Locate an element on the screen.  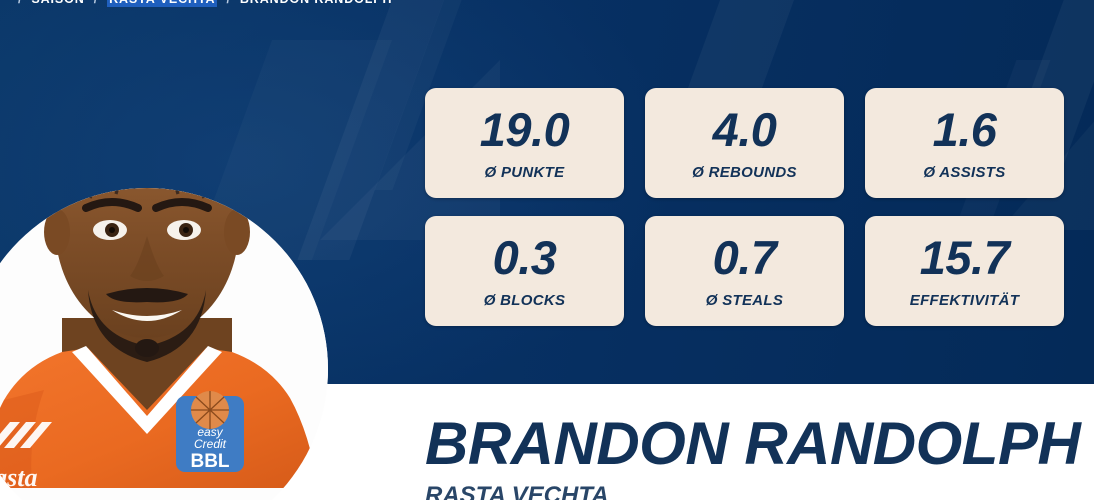
stat-label-points: Ø PUNKTE is located at coordinates (524, 172).